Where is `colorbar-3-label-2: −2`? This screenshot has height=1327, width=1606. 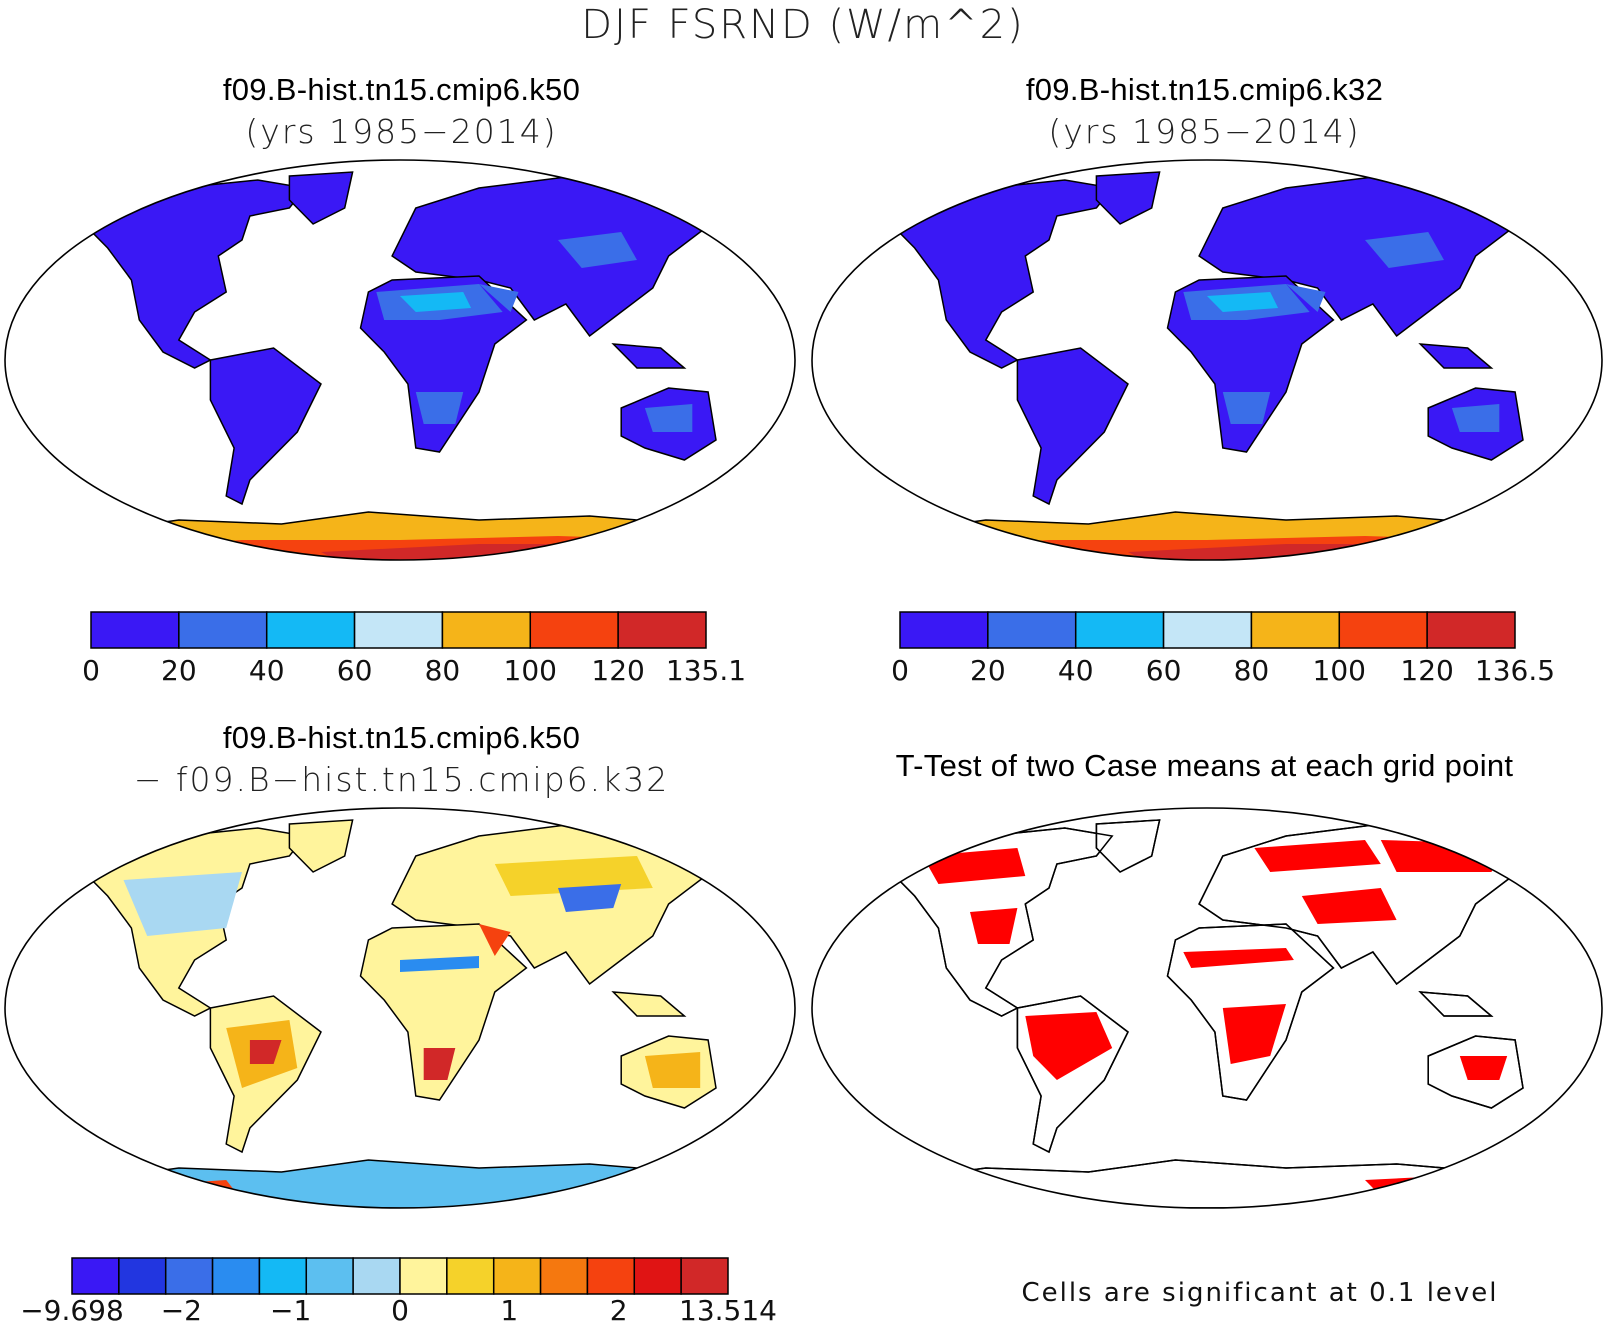 colorbar-3-label-2: −2 is located at coordinates (181, 1310).